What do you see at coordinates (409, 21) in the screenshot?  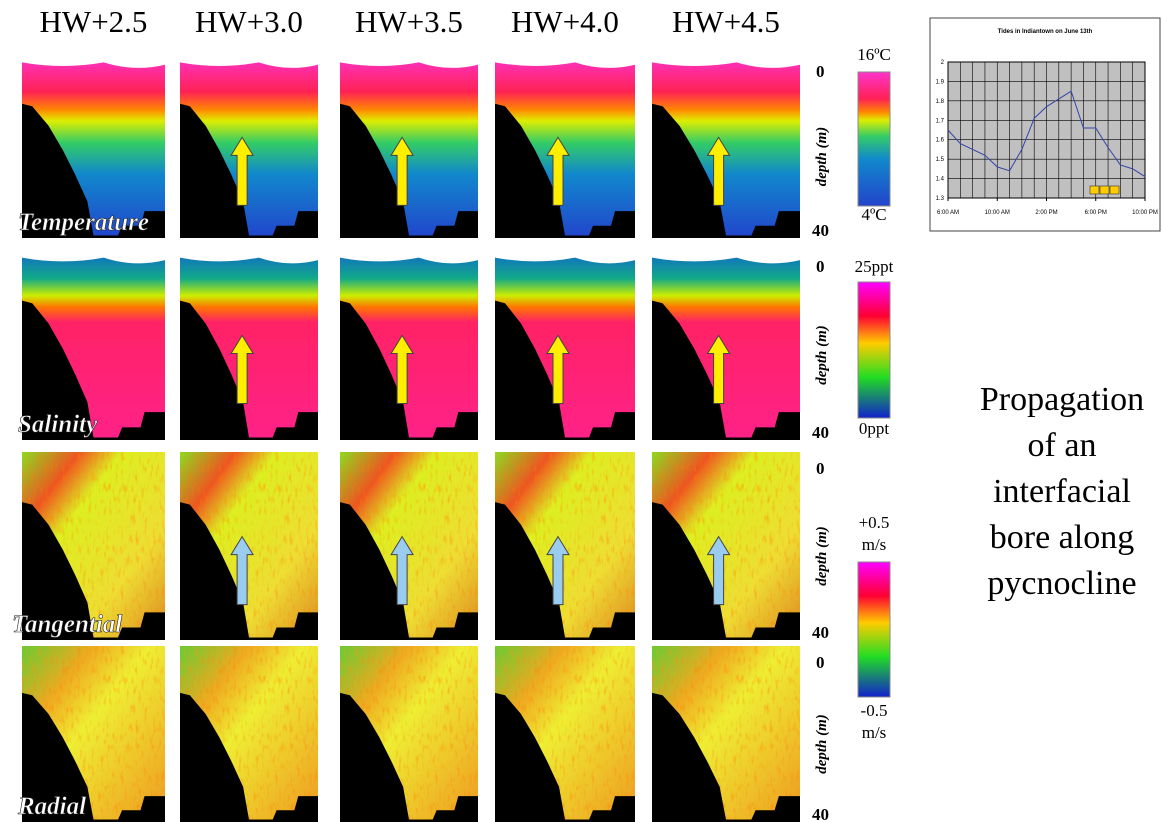 I see `column-header: HW+3.5` at bounding box center [409, 21].